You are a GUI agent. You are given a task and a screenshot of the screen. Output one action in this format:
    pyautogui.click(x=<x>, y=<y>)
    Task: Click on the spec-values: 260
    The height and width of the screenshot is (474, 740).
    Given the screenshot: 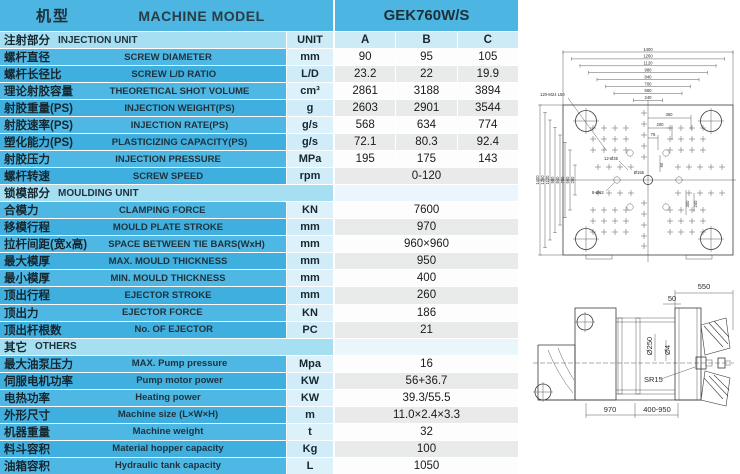 What is the action you would take?
    pyautogui.click(x=426, y=295)
    